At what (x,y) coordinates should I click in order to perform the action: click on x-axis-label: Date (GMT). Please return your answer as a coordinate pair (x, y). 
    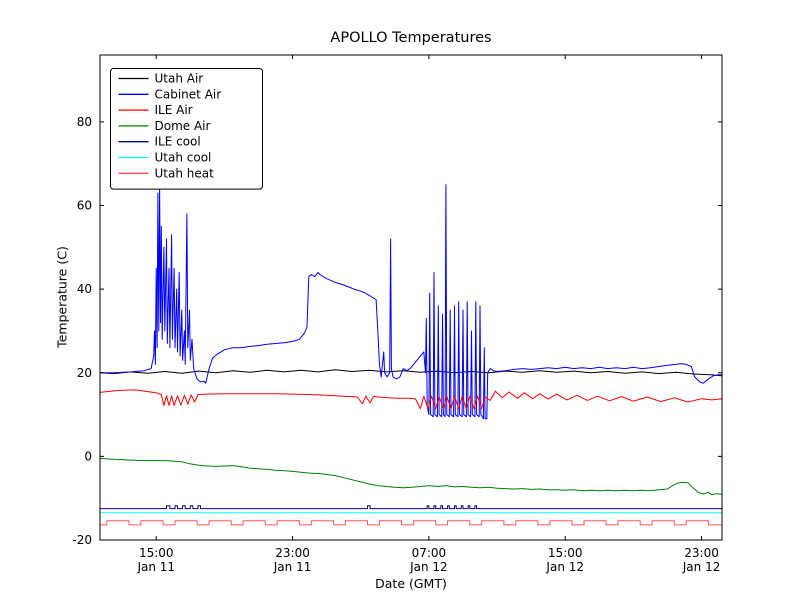
    Looking at the image, I should click on (411, 583).